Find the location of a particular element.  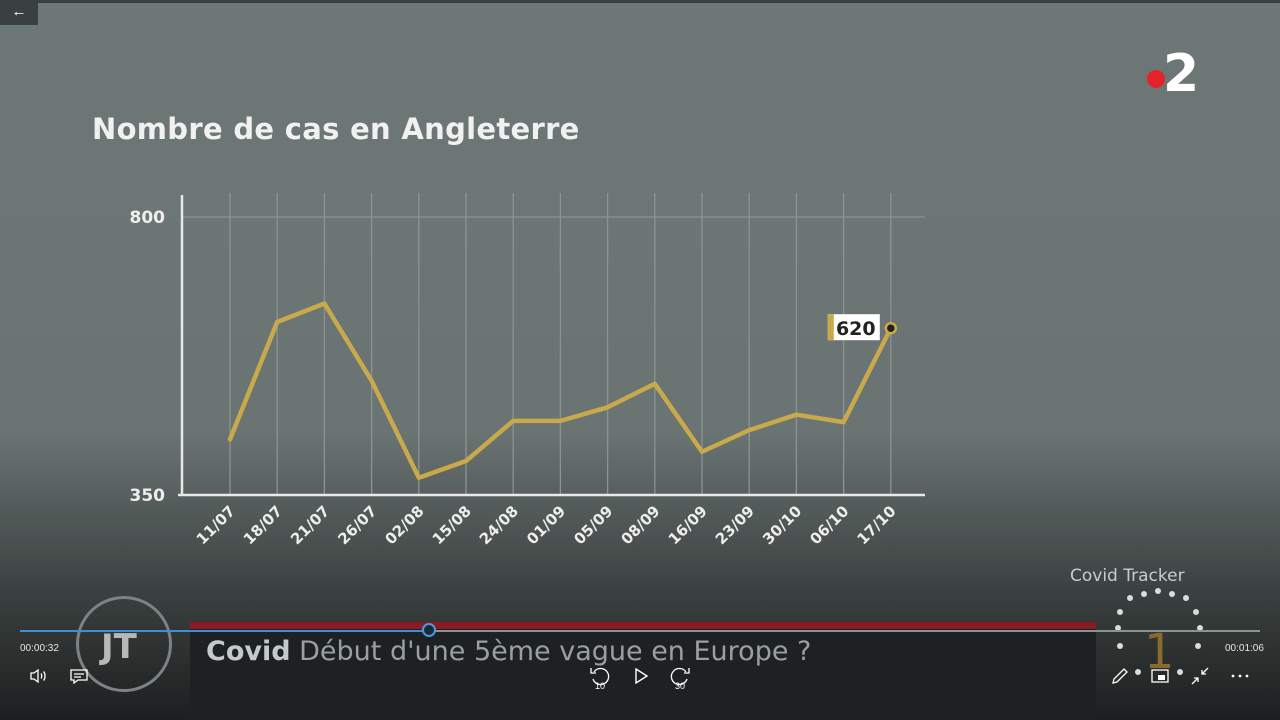

x-tick-label: 24/08 is located at coordinates (499, 525).